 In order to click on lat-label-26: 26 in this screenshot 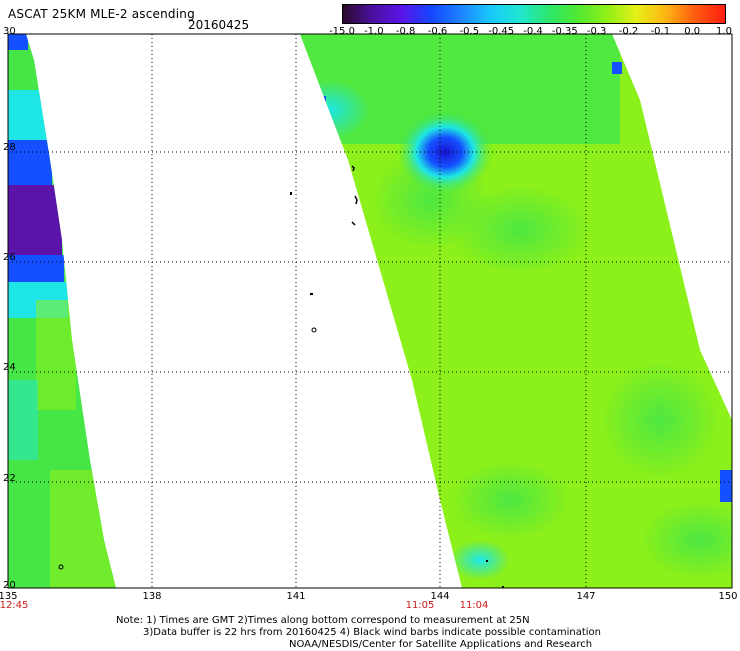, I will do `click(9, 257)`.